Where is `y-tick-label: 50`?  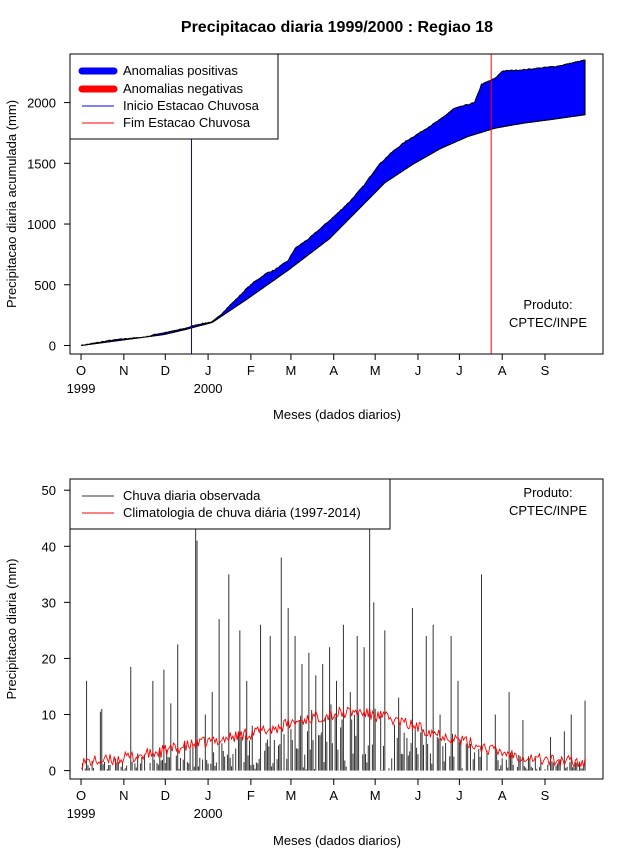 y-tick-label: 50 is located at coordinates (49, 490).